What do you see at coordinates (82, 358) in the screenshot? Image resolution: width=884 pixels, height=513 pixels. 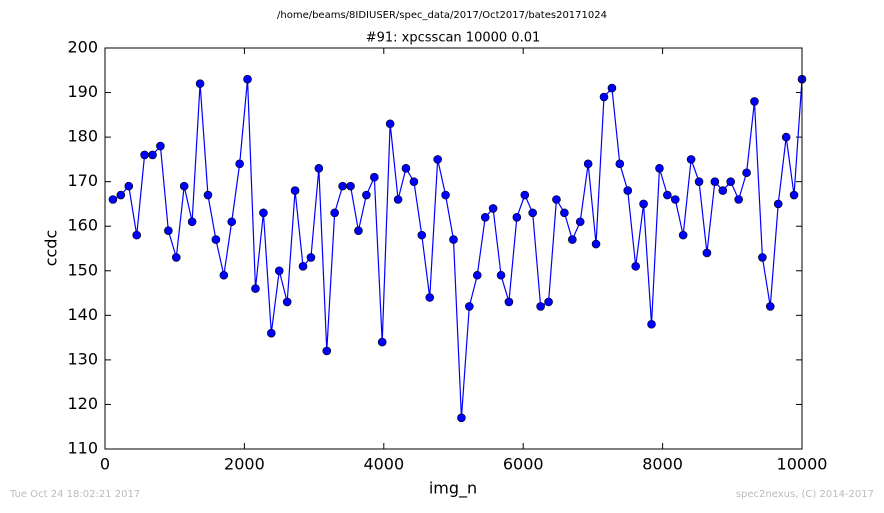 I see `y-tick-label: 130` at bounding box center [82, 358].